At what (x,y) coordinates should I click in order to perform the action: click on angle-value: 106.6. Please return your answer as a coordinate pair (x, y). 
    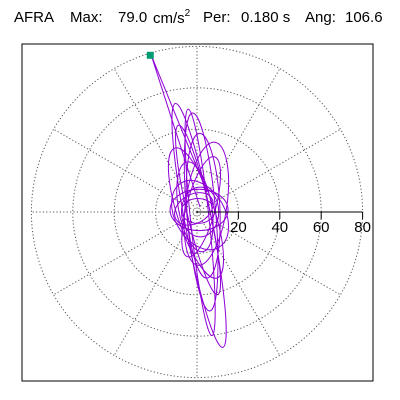
    Looking at the image, I should click on (364, 17).